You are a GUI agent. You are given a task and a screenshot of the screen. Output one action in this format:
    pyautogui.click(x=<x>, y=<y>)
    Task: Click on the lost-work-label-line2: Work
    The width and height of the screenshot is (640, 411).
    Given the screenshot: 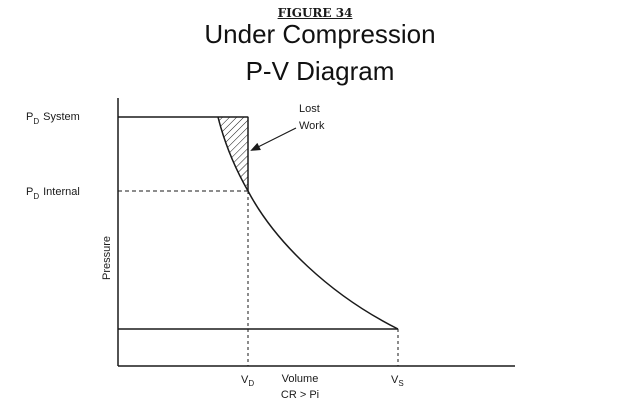 What is the action you would take?
    pyautogui.click(x=312, y=126)
    